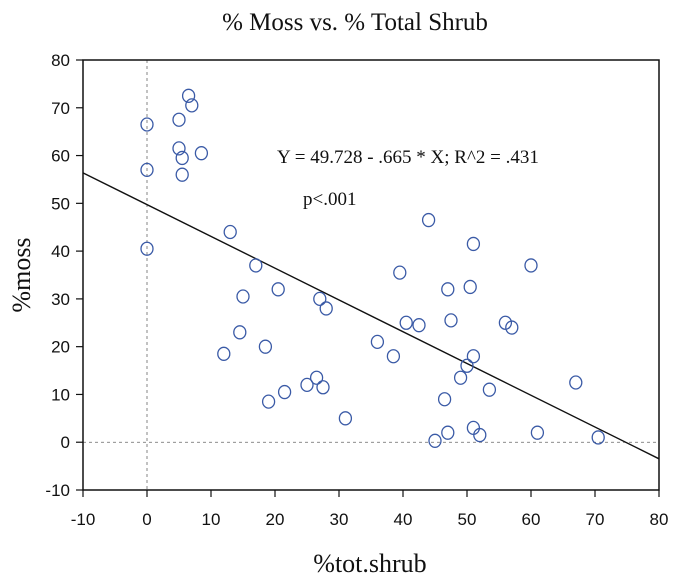  Describe the element at coordinates (659, 519) in the screenshot. I see `x-tick-label: 80` at that location.